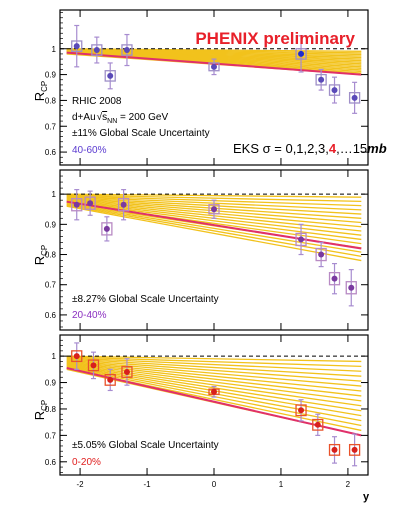  Describe the element at coordinates (84, 117) in the screenshot. I see `system-prefix: d+Au` at that location.